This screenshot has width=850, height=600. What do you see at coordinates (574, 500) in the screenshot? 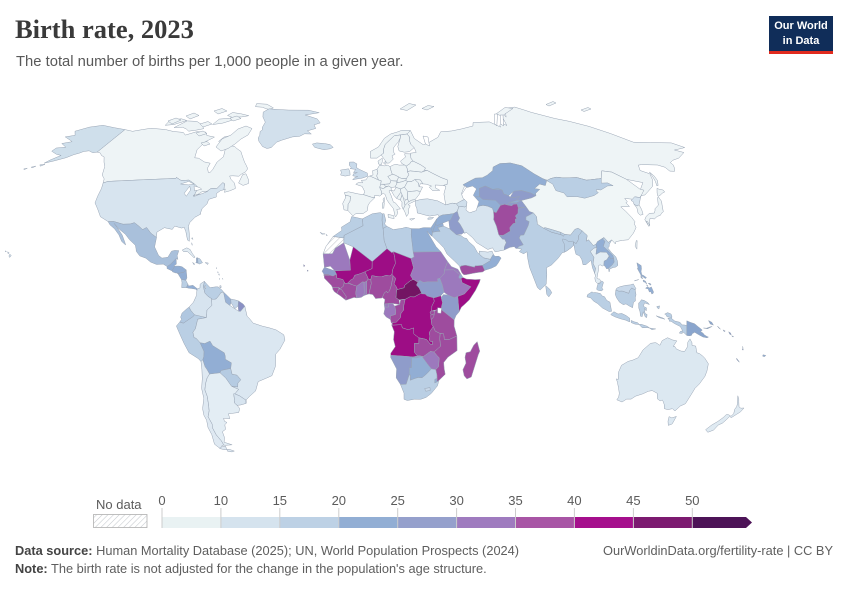
I see `svg-text: 40` at bounding box center [574, 500].